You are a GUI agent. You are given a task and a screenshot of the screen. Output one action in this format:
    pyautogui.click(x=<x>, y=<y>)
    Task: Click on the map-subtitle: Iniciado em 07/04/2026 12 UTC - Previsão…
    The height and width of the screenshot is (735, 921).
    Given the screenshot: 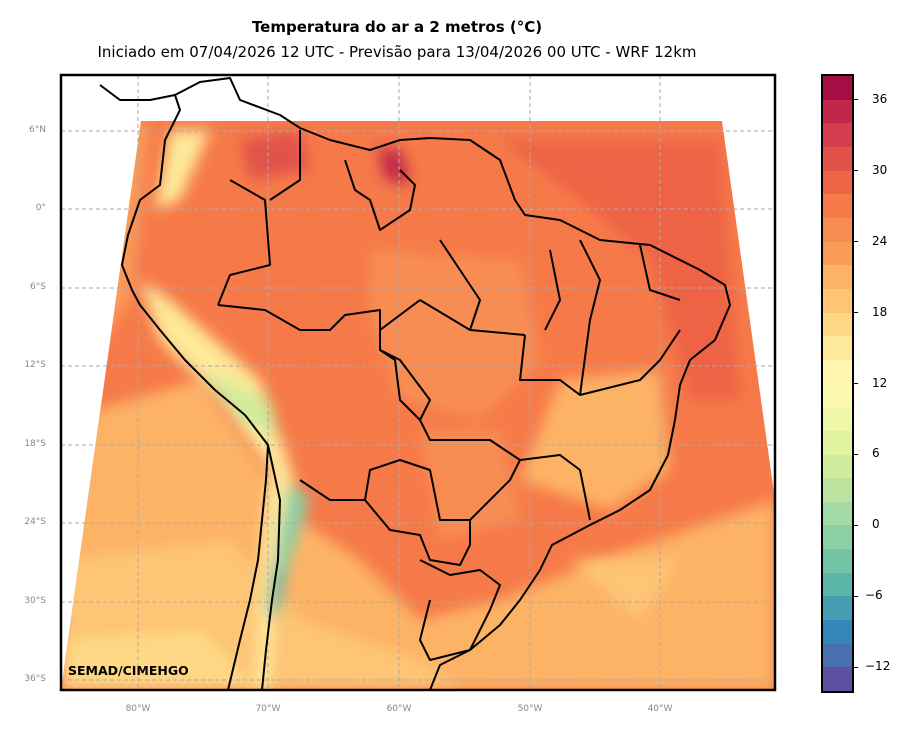 What is the action you would take?
    pyautogui.click(x=397, y=52)
    